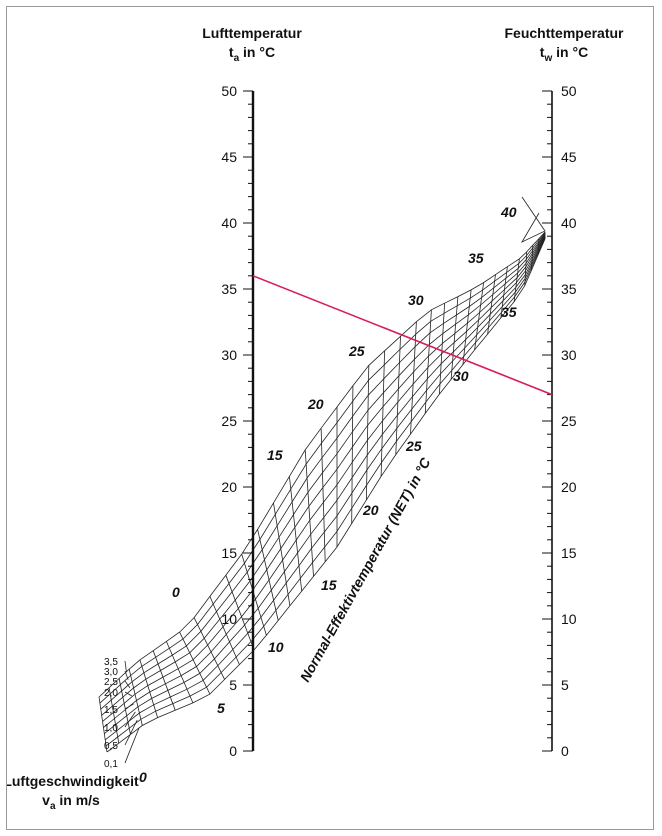 The height and width of the screenshot is (836, 662). I want to click on net-label-lower-15: 15, so click(329, 585).